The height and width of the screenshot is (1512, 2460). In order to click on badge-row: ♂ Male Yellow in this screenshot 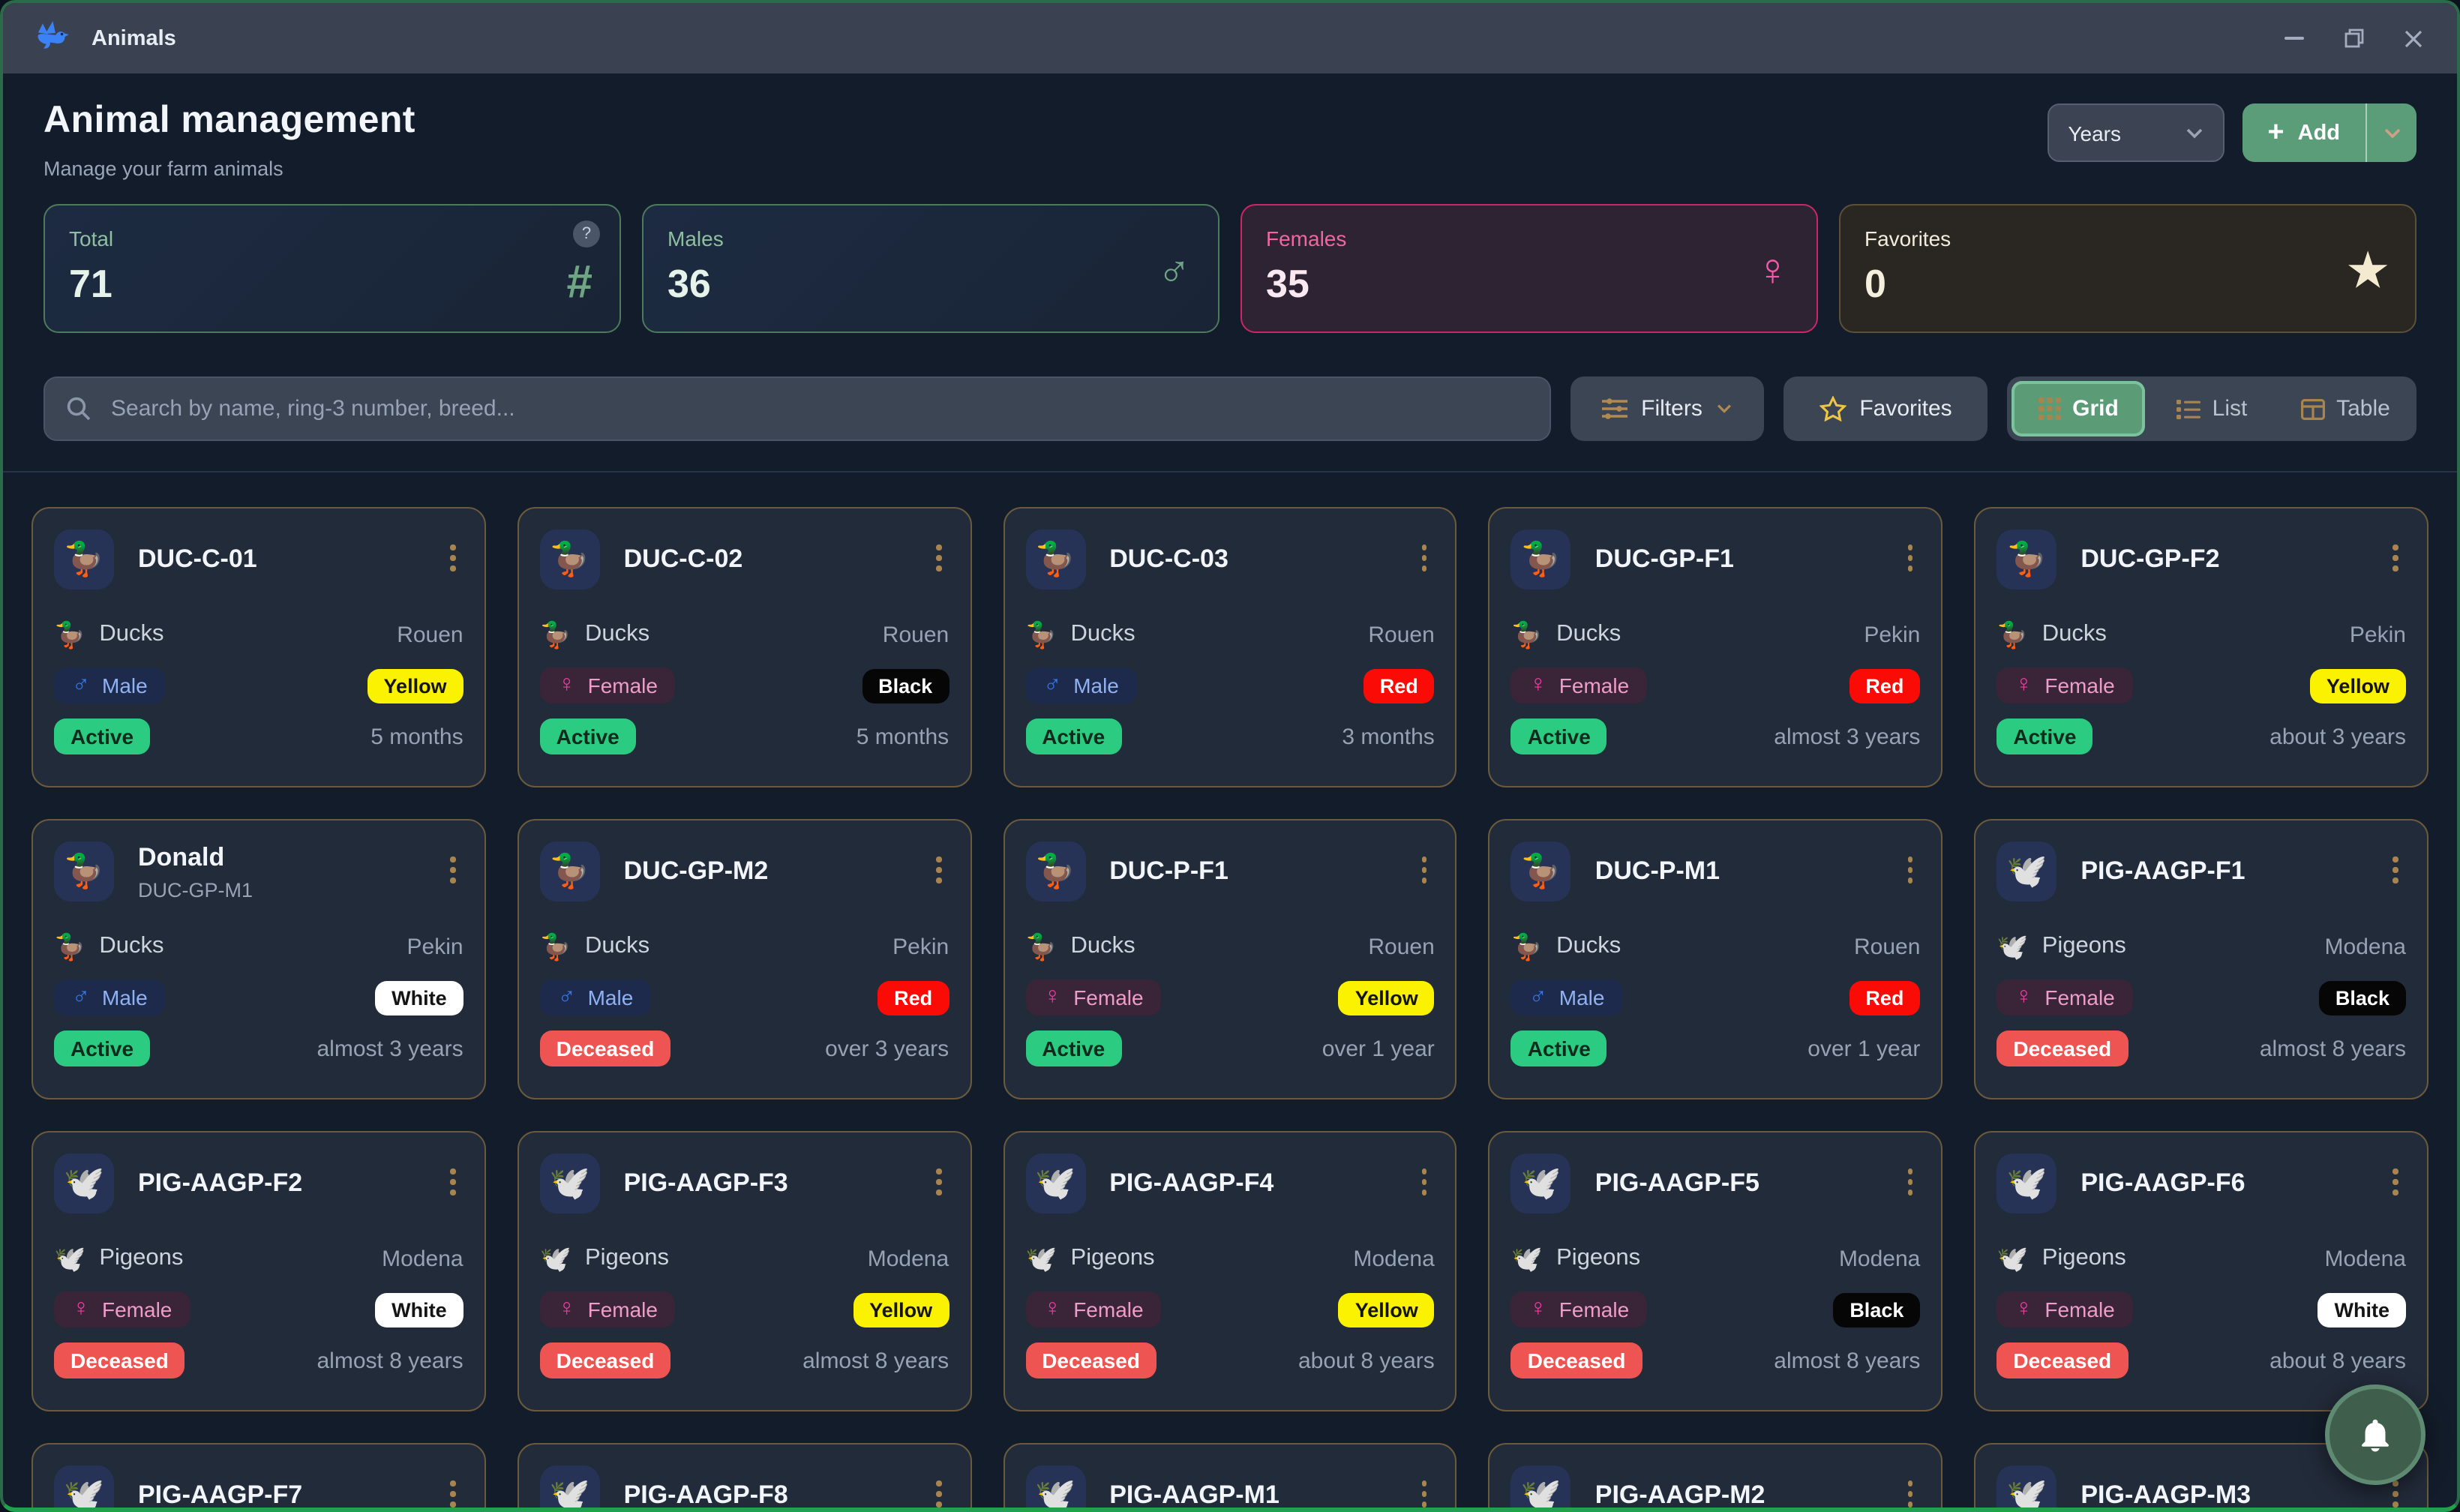, I will do `click(259, 686)`.